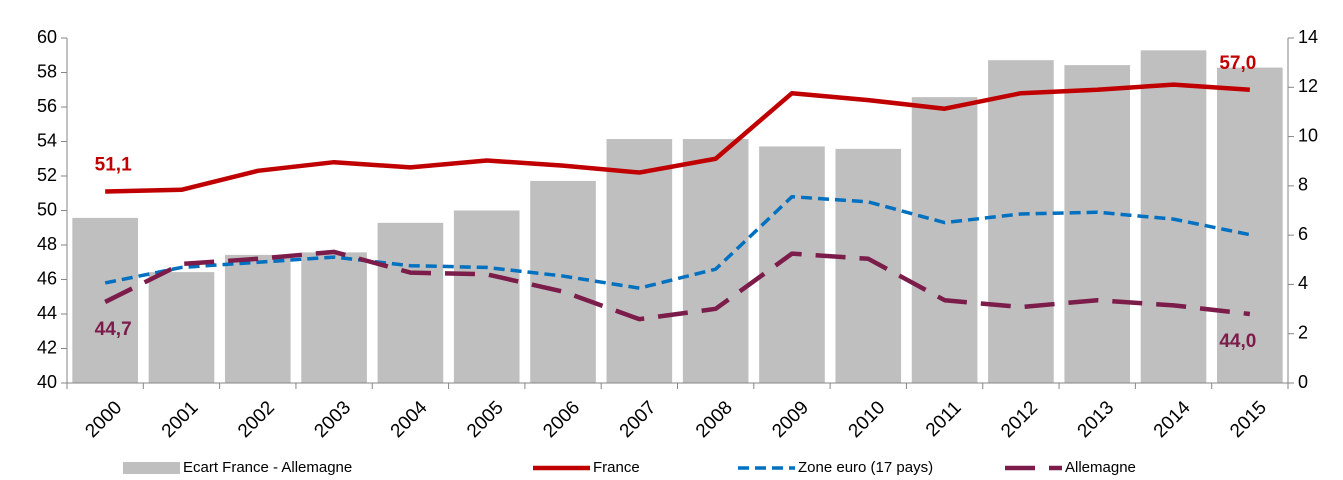  I want to click on x-tick-label: 2004, so click(409, 419).